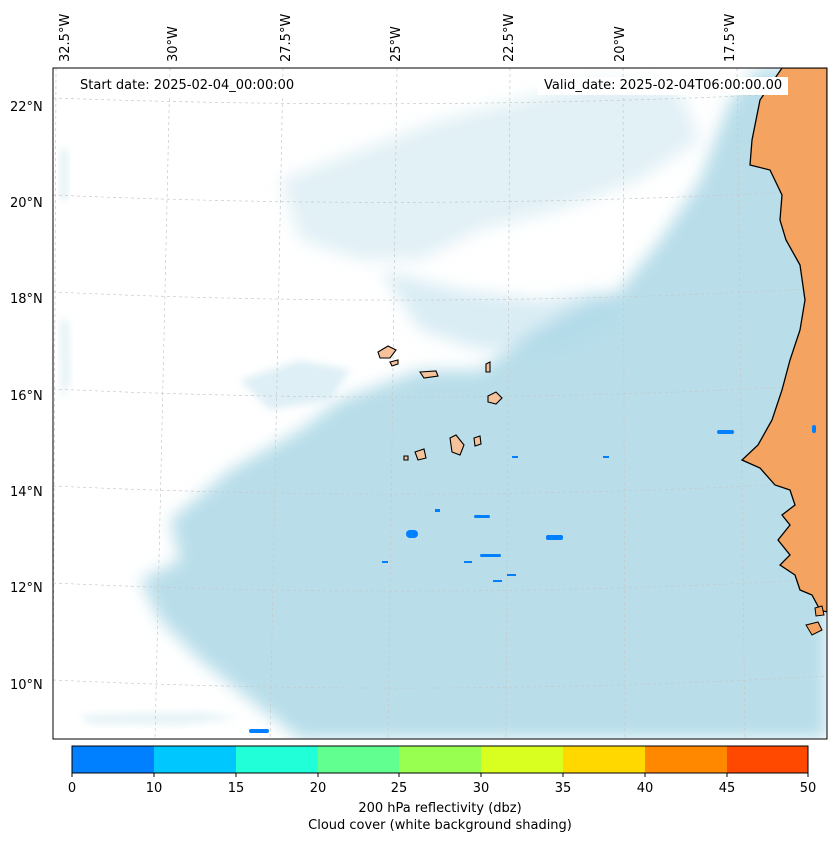 This screenshot has width=837, height=843. I want to click on colorbar-tick: 45, so click(727, 788).